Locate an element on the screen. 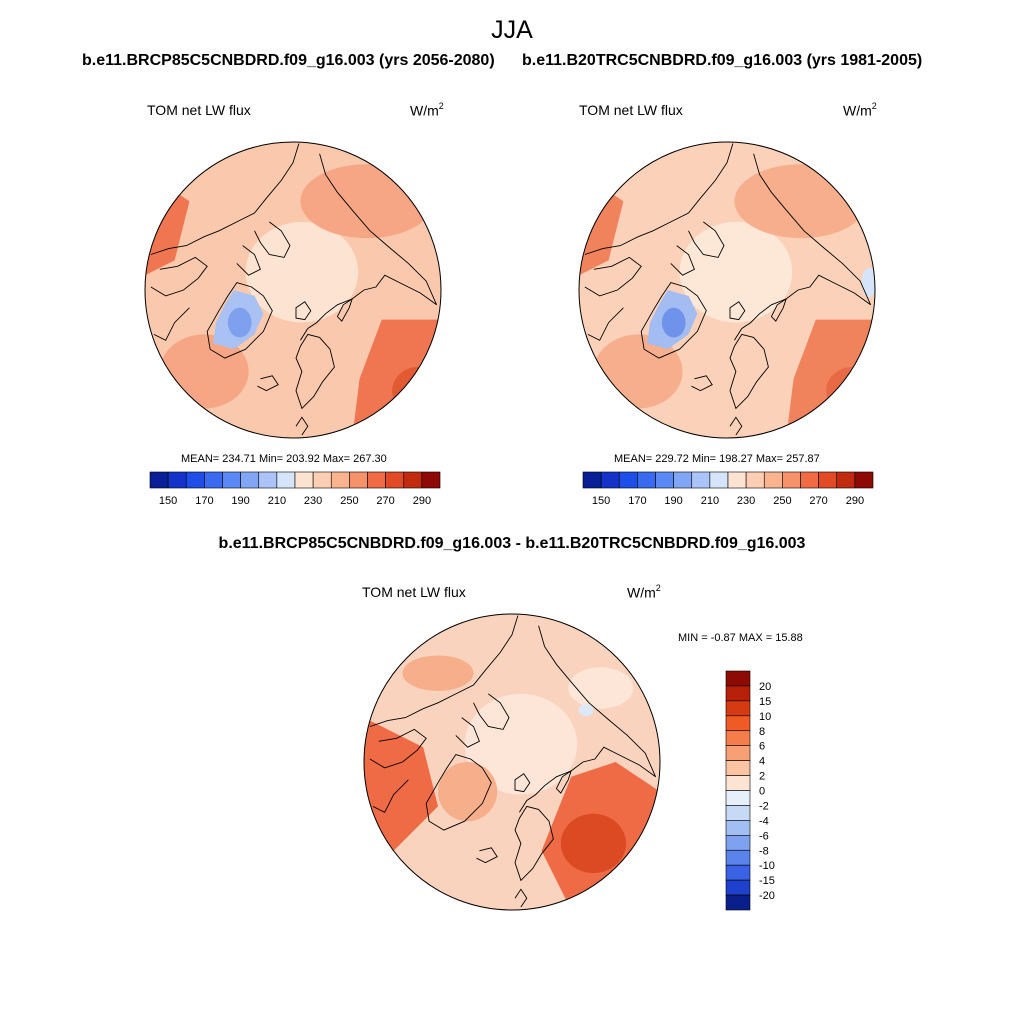  right-stats: MEAN= 229.72 Min= 198.27 Max= 257.87 is located at coordinates (717, 459).